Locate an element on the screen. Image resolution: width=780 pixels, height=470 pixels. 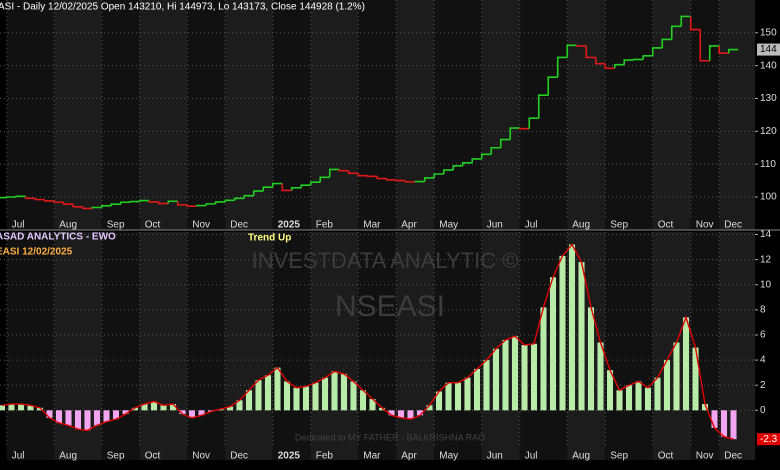
last-value-label: 144 is located at coordinates (768, 49).